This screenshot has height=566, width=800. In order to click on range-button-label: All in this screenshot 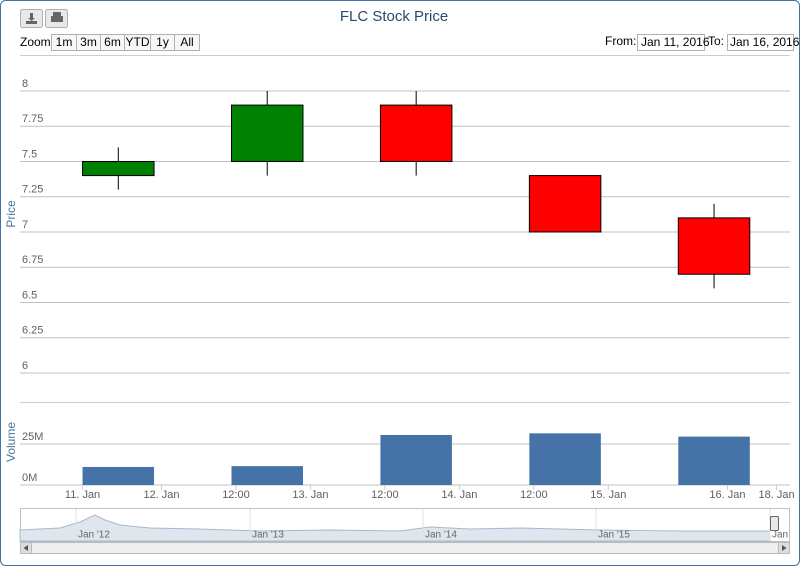, I will do `click(186, 42)`.